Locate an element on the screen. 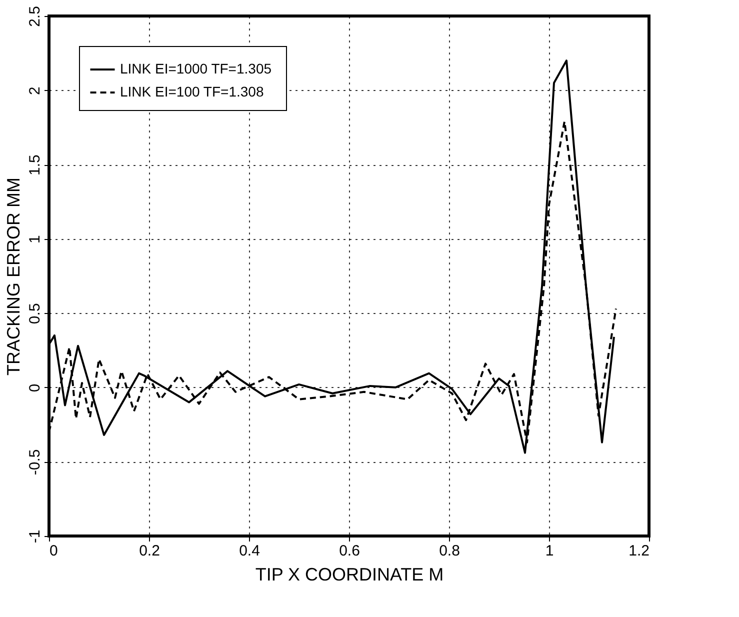 The image size is (739, 617). x-tick-label: 0.8 is located at coordinates (449, 551).